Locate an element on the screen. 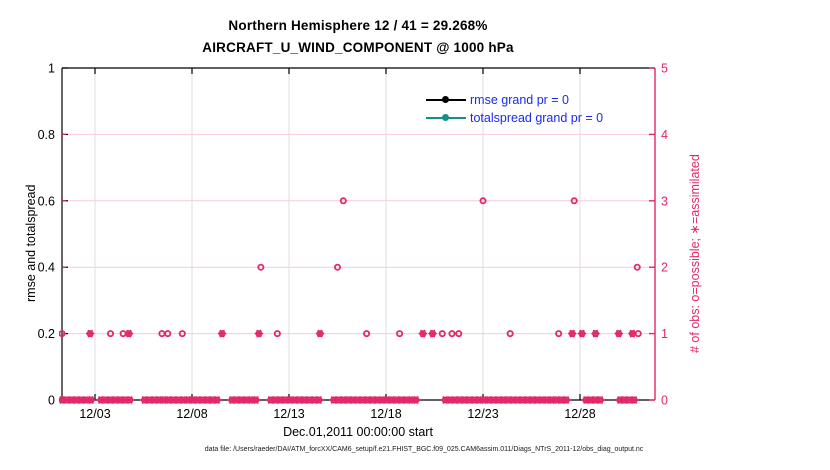 This screenshot has height=470, width=830. x-tick-label: 12/28 is located at coordinates (579, 414).